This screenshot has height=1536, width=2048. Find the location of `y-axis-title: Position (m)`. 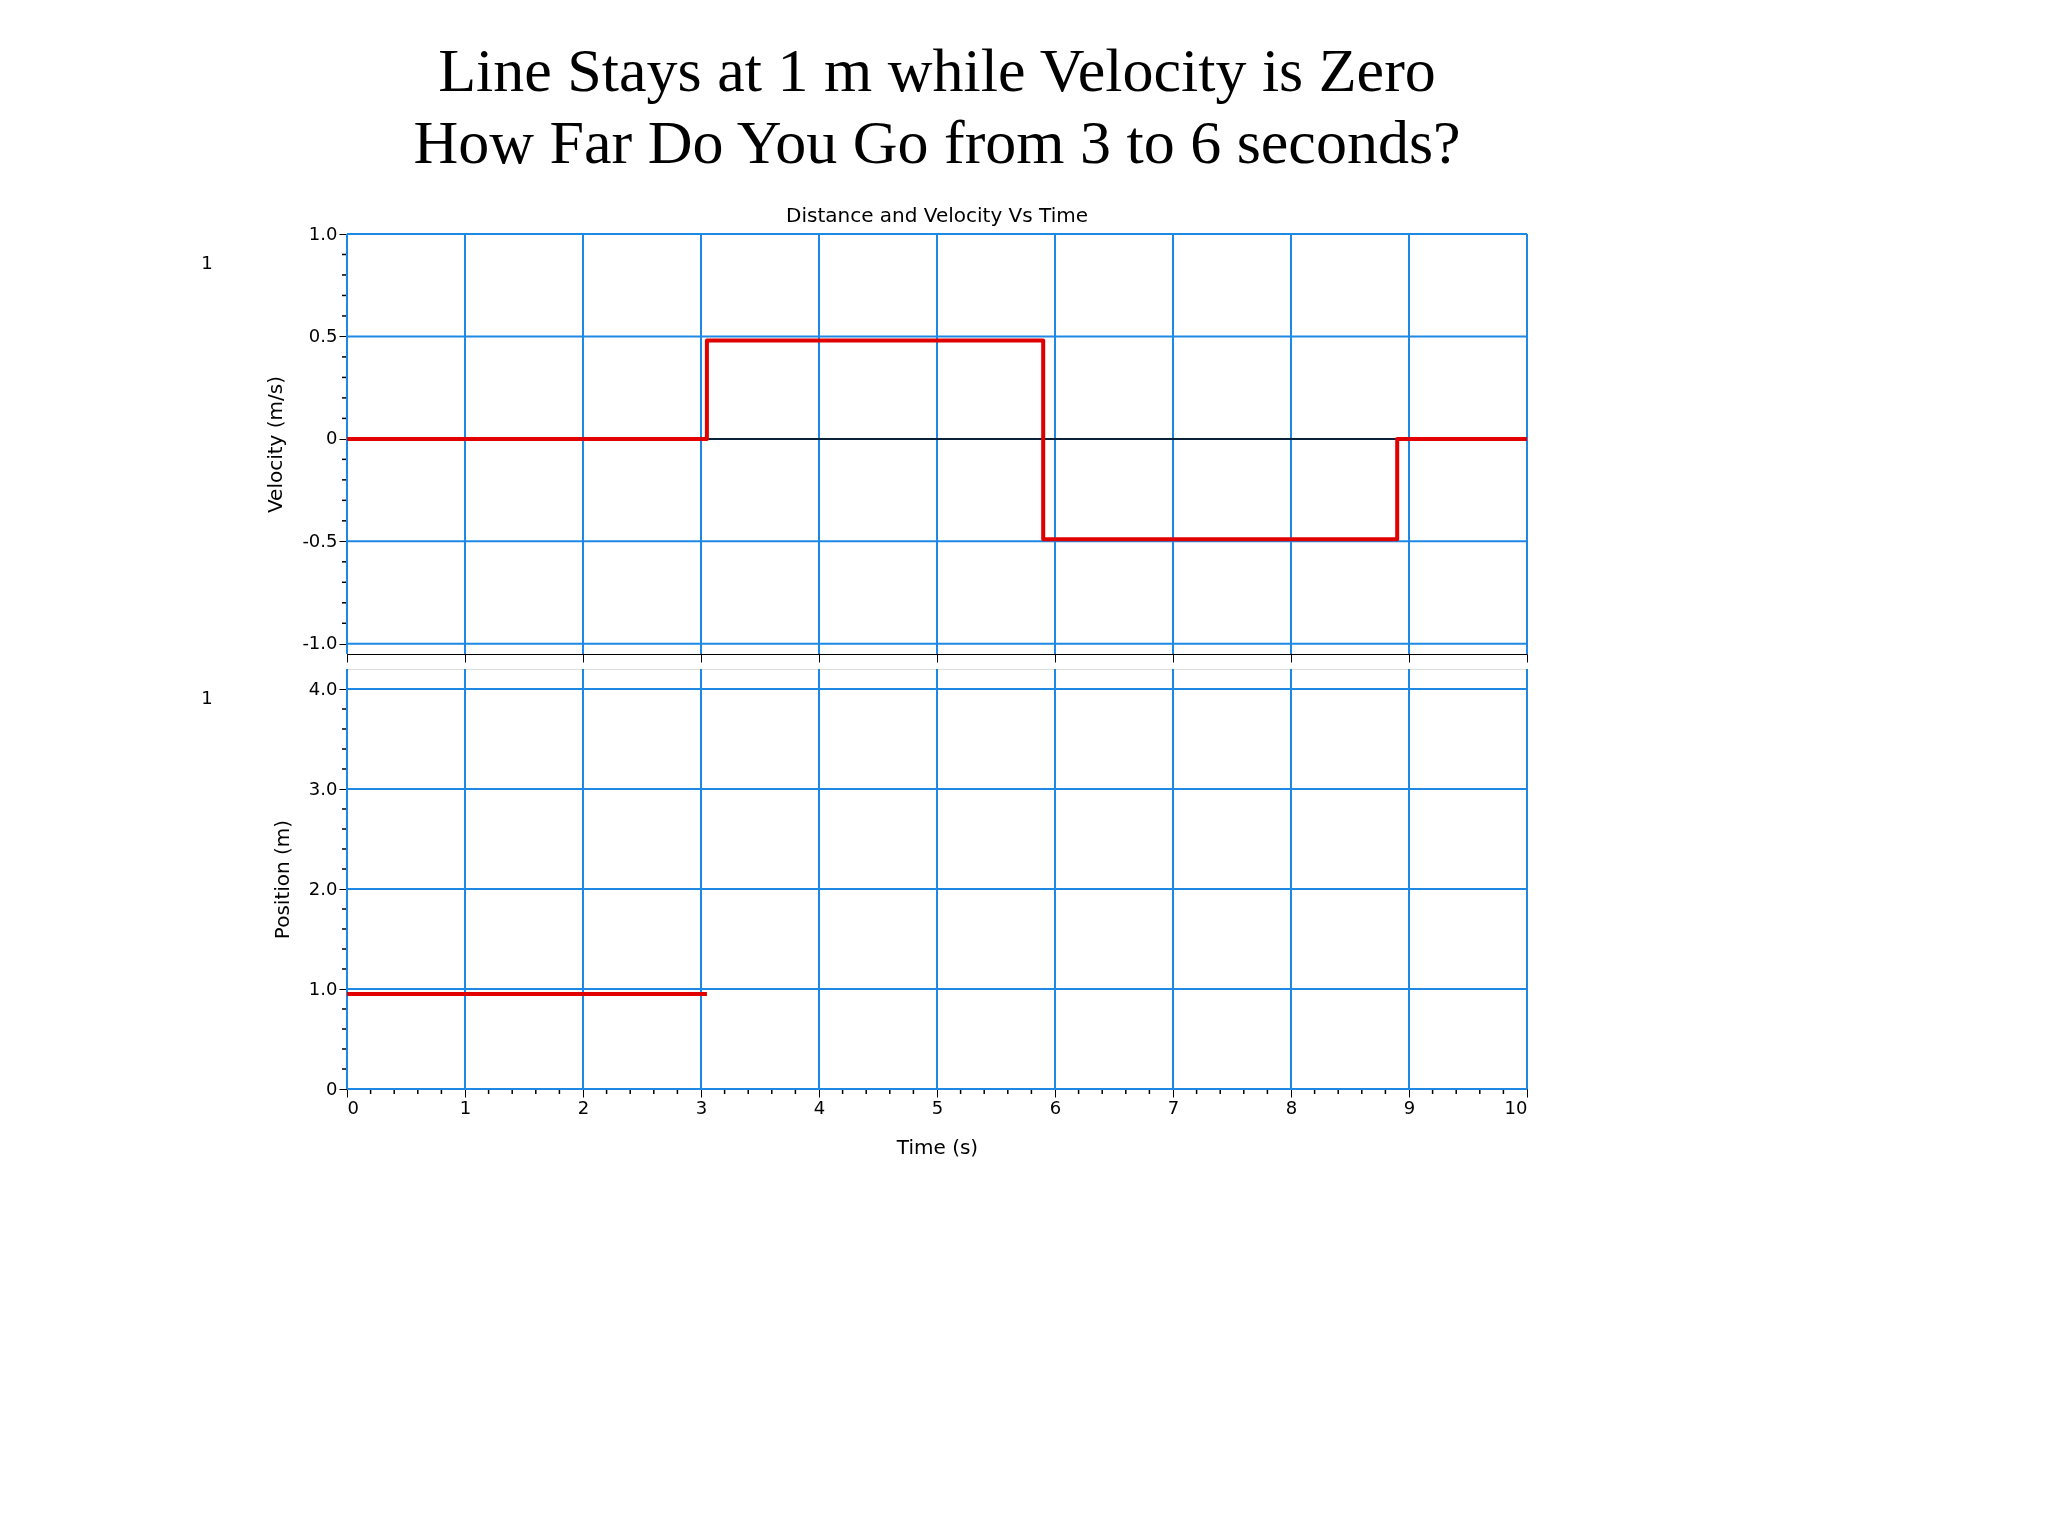

y-axis-title: Position (m) is located at coordinates (281, 879).